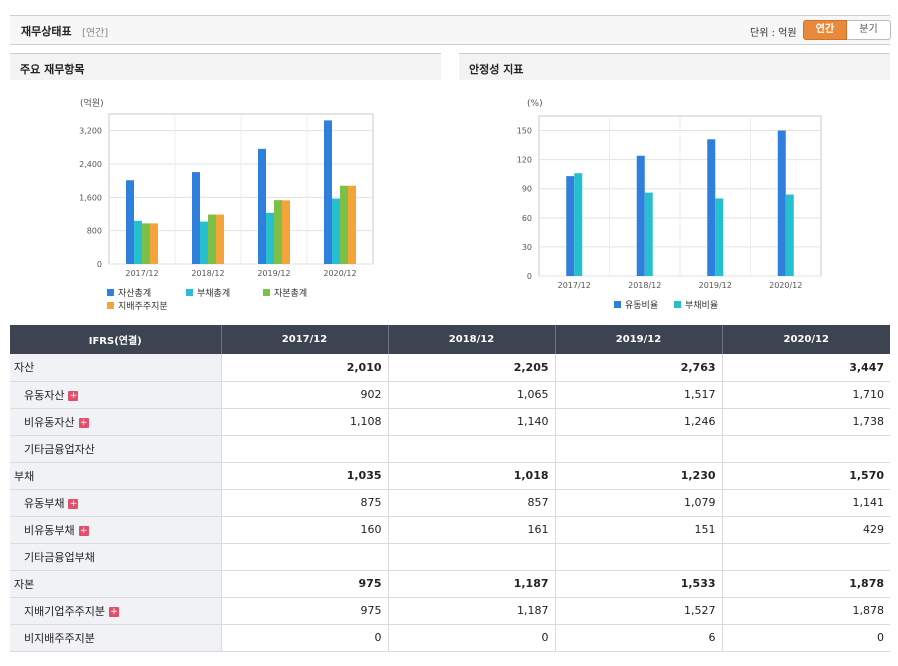  I want to click on y-axis-label: (억원), so click(92, 103).